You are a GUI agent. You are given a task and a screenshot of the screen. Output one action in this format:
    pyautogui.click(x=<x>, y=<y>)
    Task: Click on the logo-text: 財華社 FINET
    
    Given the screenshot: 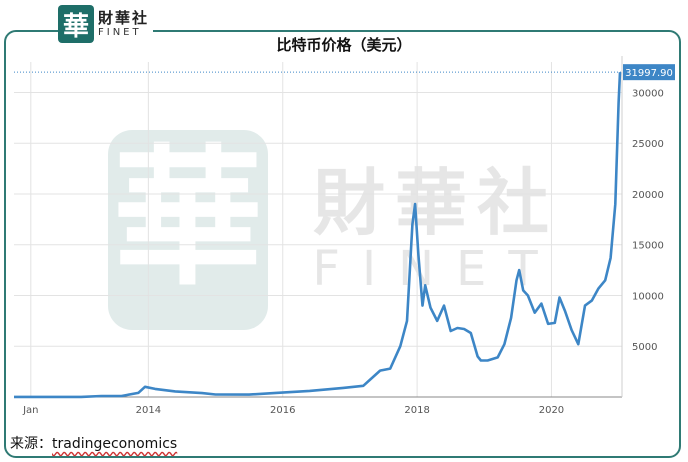 What is the action you would take?
    pyautogui.click(x=124, y=23)
    